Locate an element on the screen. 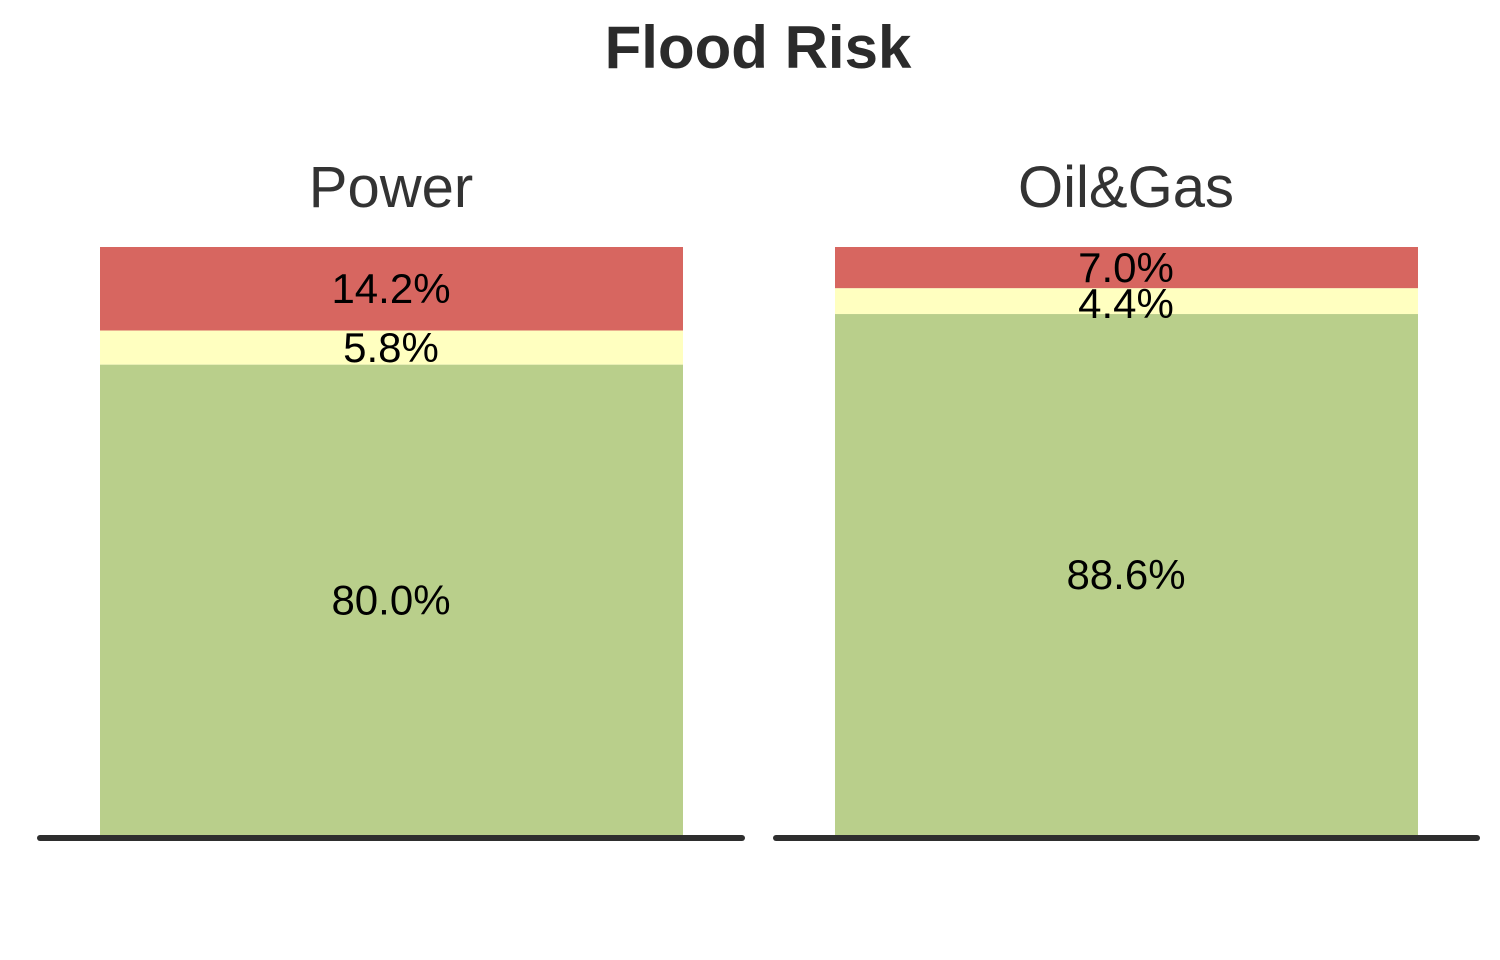  data-label-oil-gas-1: 4.4% is located at coordinates (1126, 303).